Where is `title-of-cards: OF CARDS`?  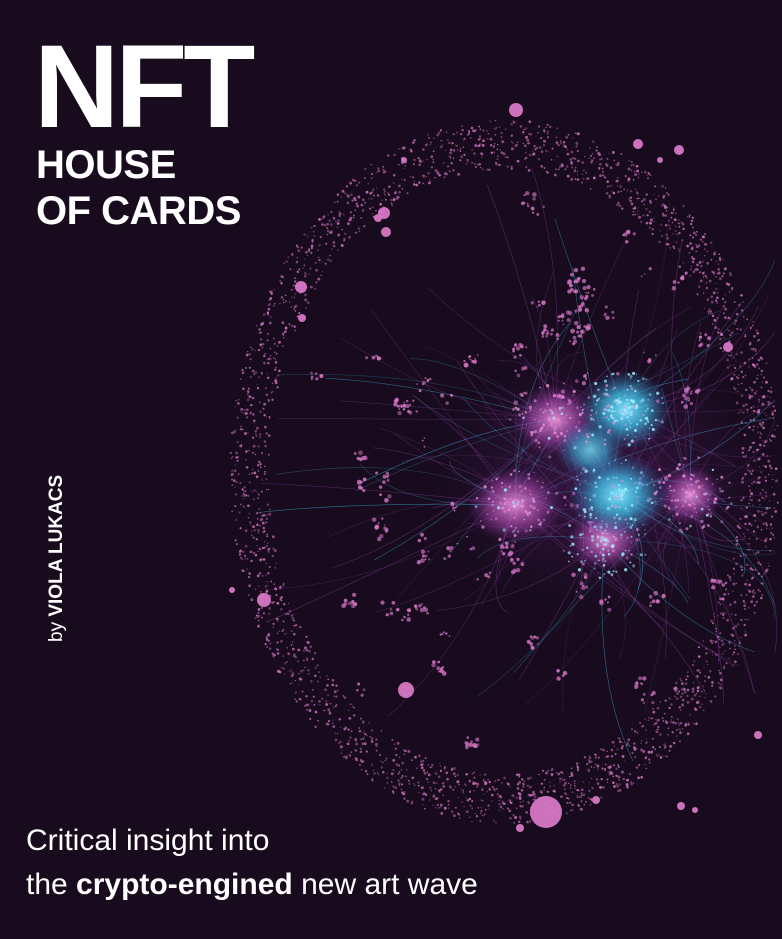
title-of-cards: OF CARDS is located at coordinates (138, 211).